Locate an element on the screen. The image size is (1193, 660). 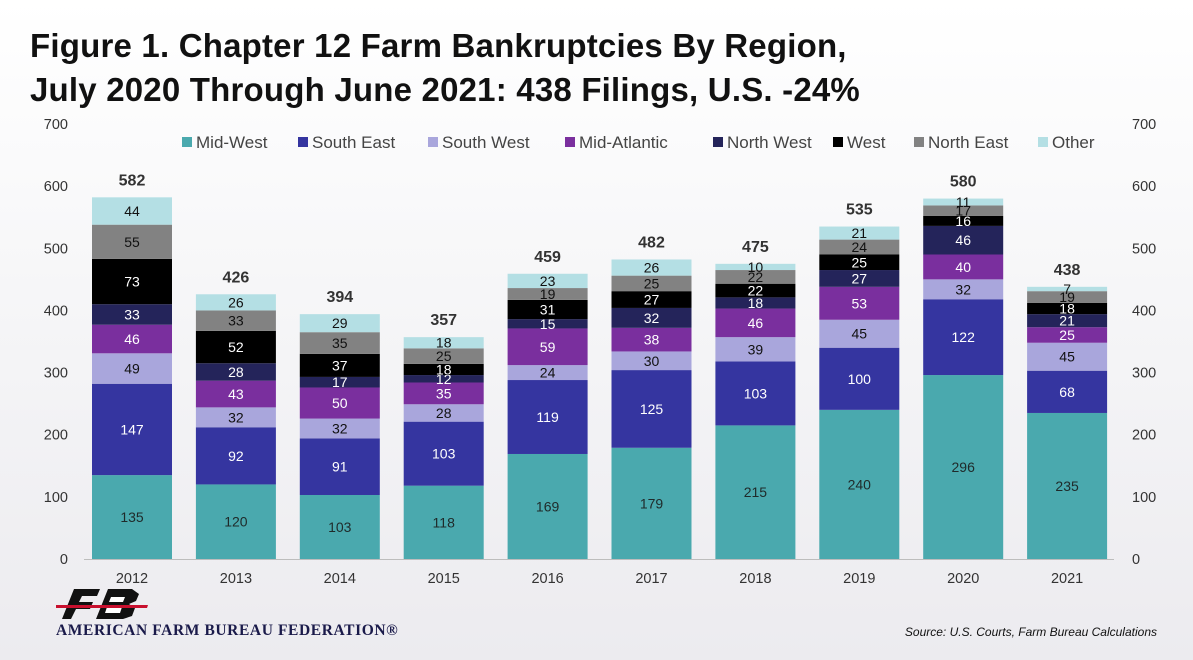
x-tick-label: 2014 is located at coordinates (340, 579).